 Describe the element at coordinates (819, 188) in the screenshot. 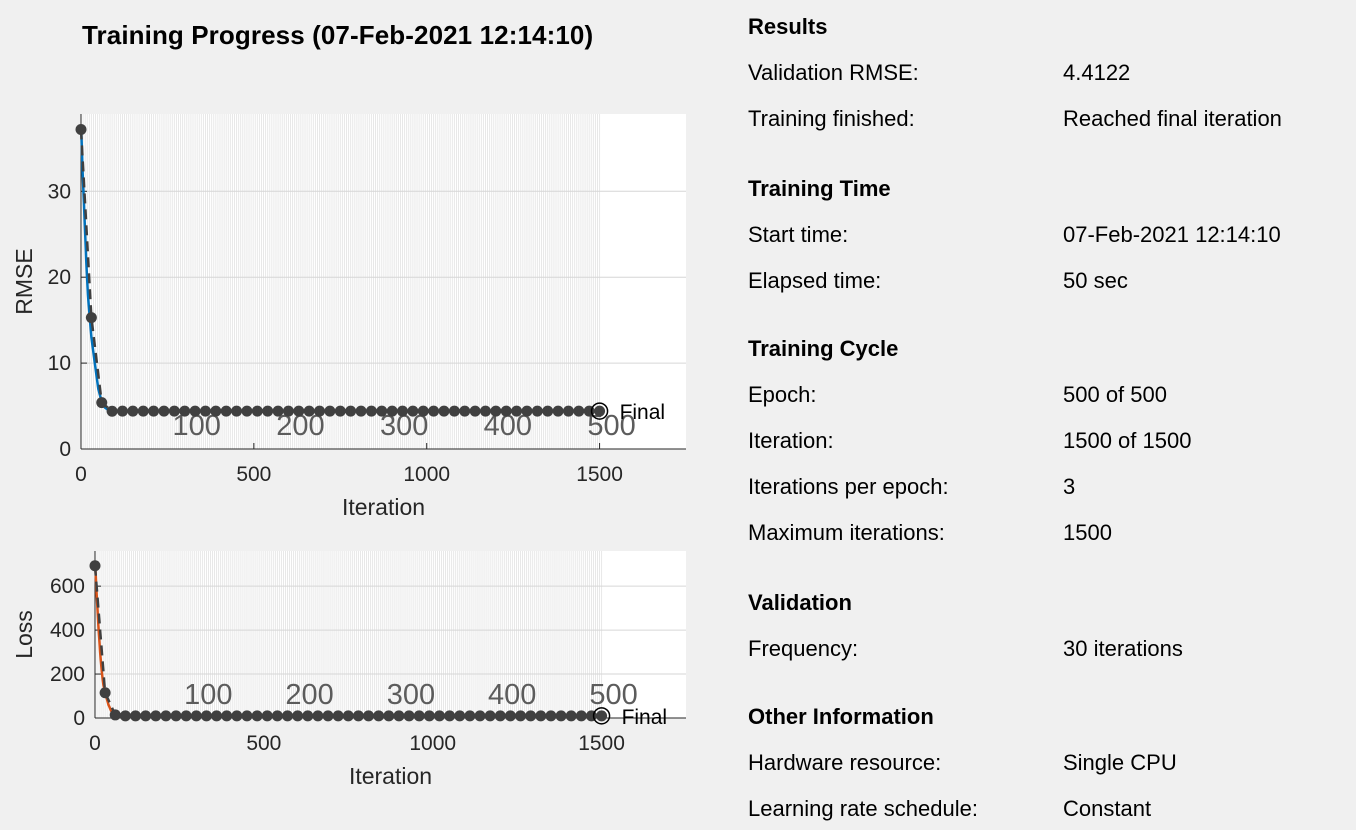

I see `section-title: Training Time` at that location.